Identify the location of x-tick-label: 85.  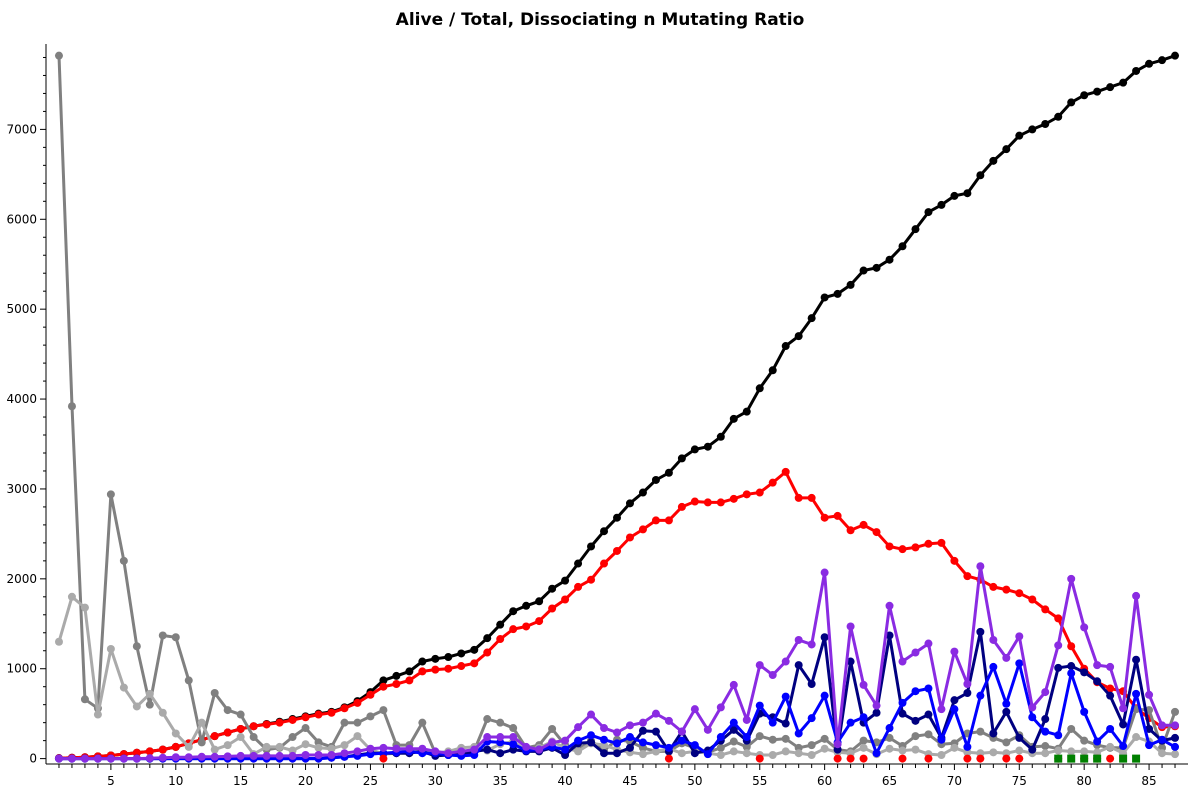
(1148, 781).